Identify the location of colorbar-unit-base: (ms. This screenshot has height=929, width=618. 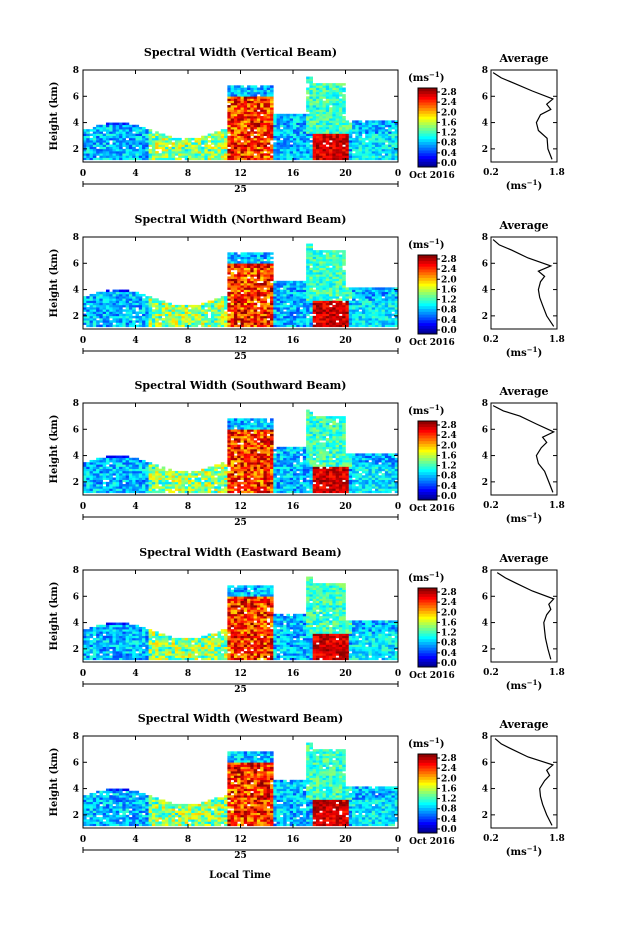
(418, 245).